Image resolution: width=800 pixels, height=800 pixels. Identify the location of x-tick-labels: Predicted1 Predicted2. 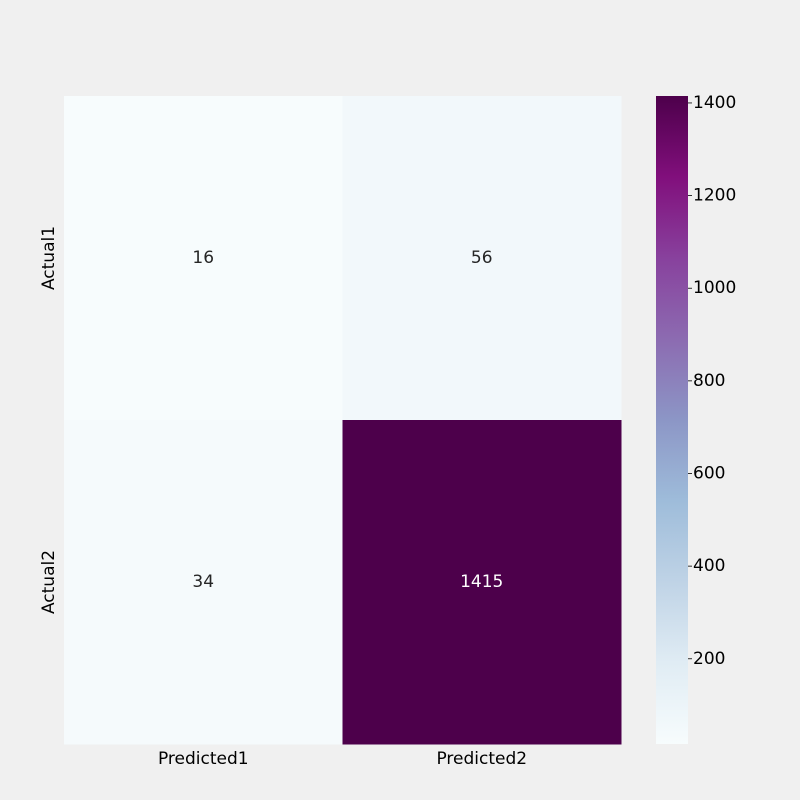
(342, 759).